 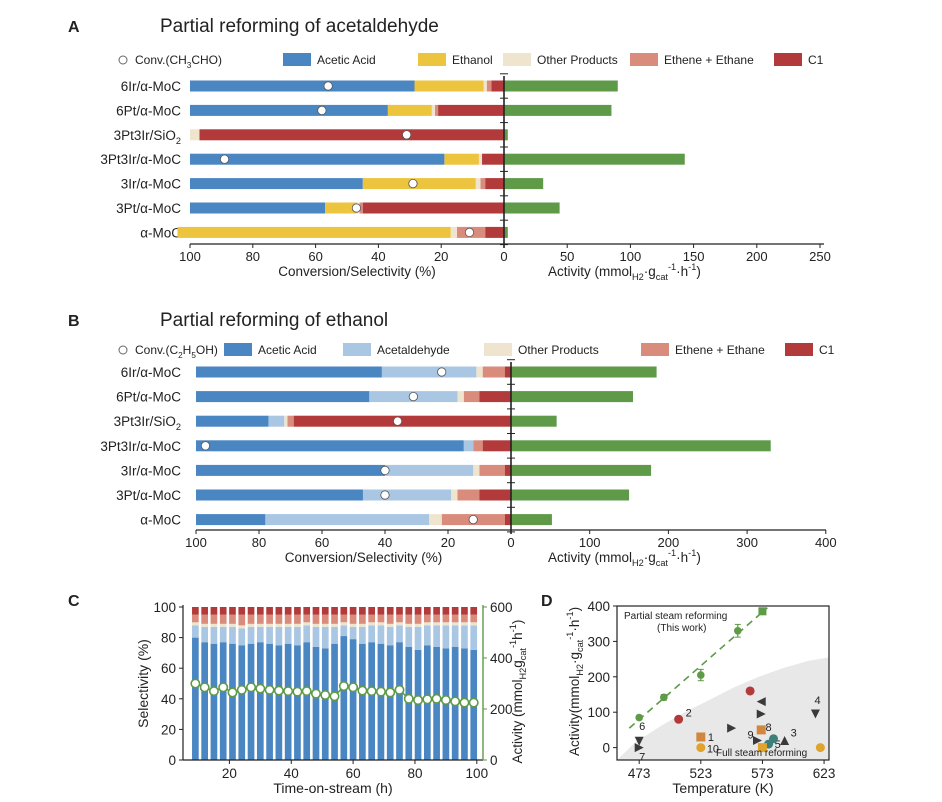 I want to click on x-axis-label: Time-on-stream (h), so click(x=332, y=788).